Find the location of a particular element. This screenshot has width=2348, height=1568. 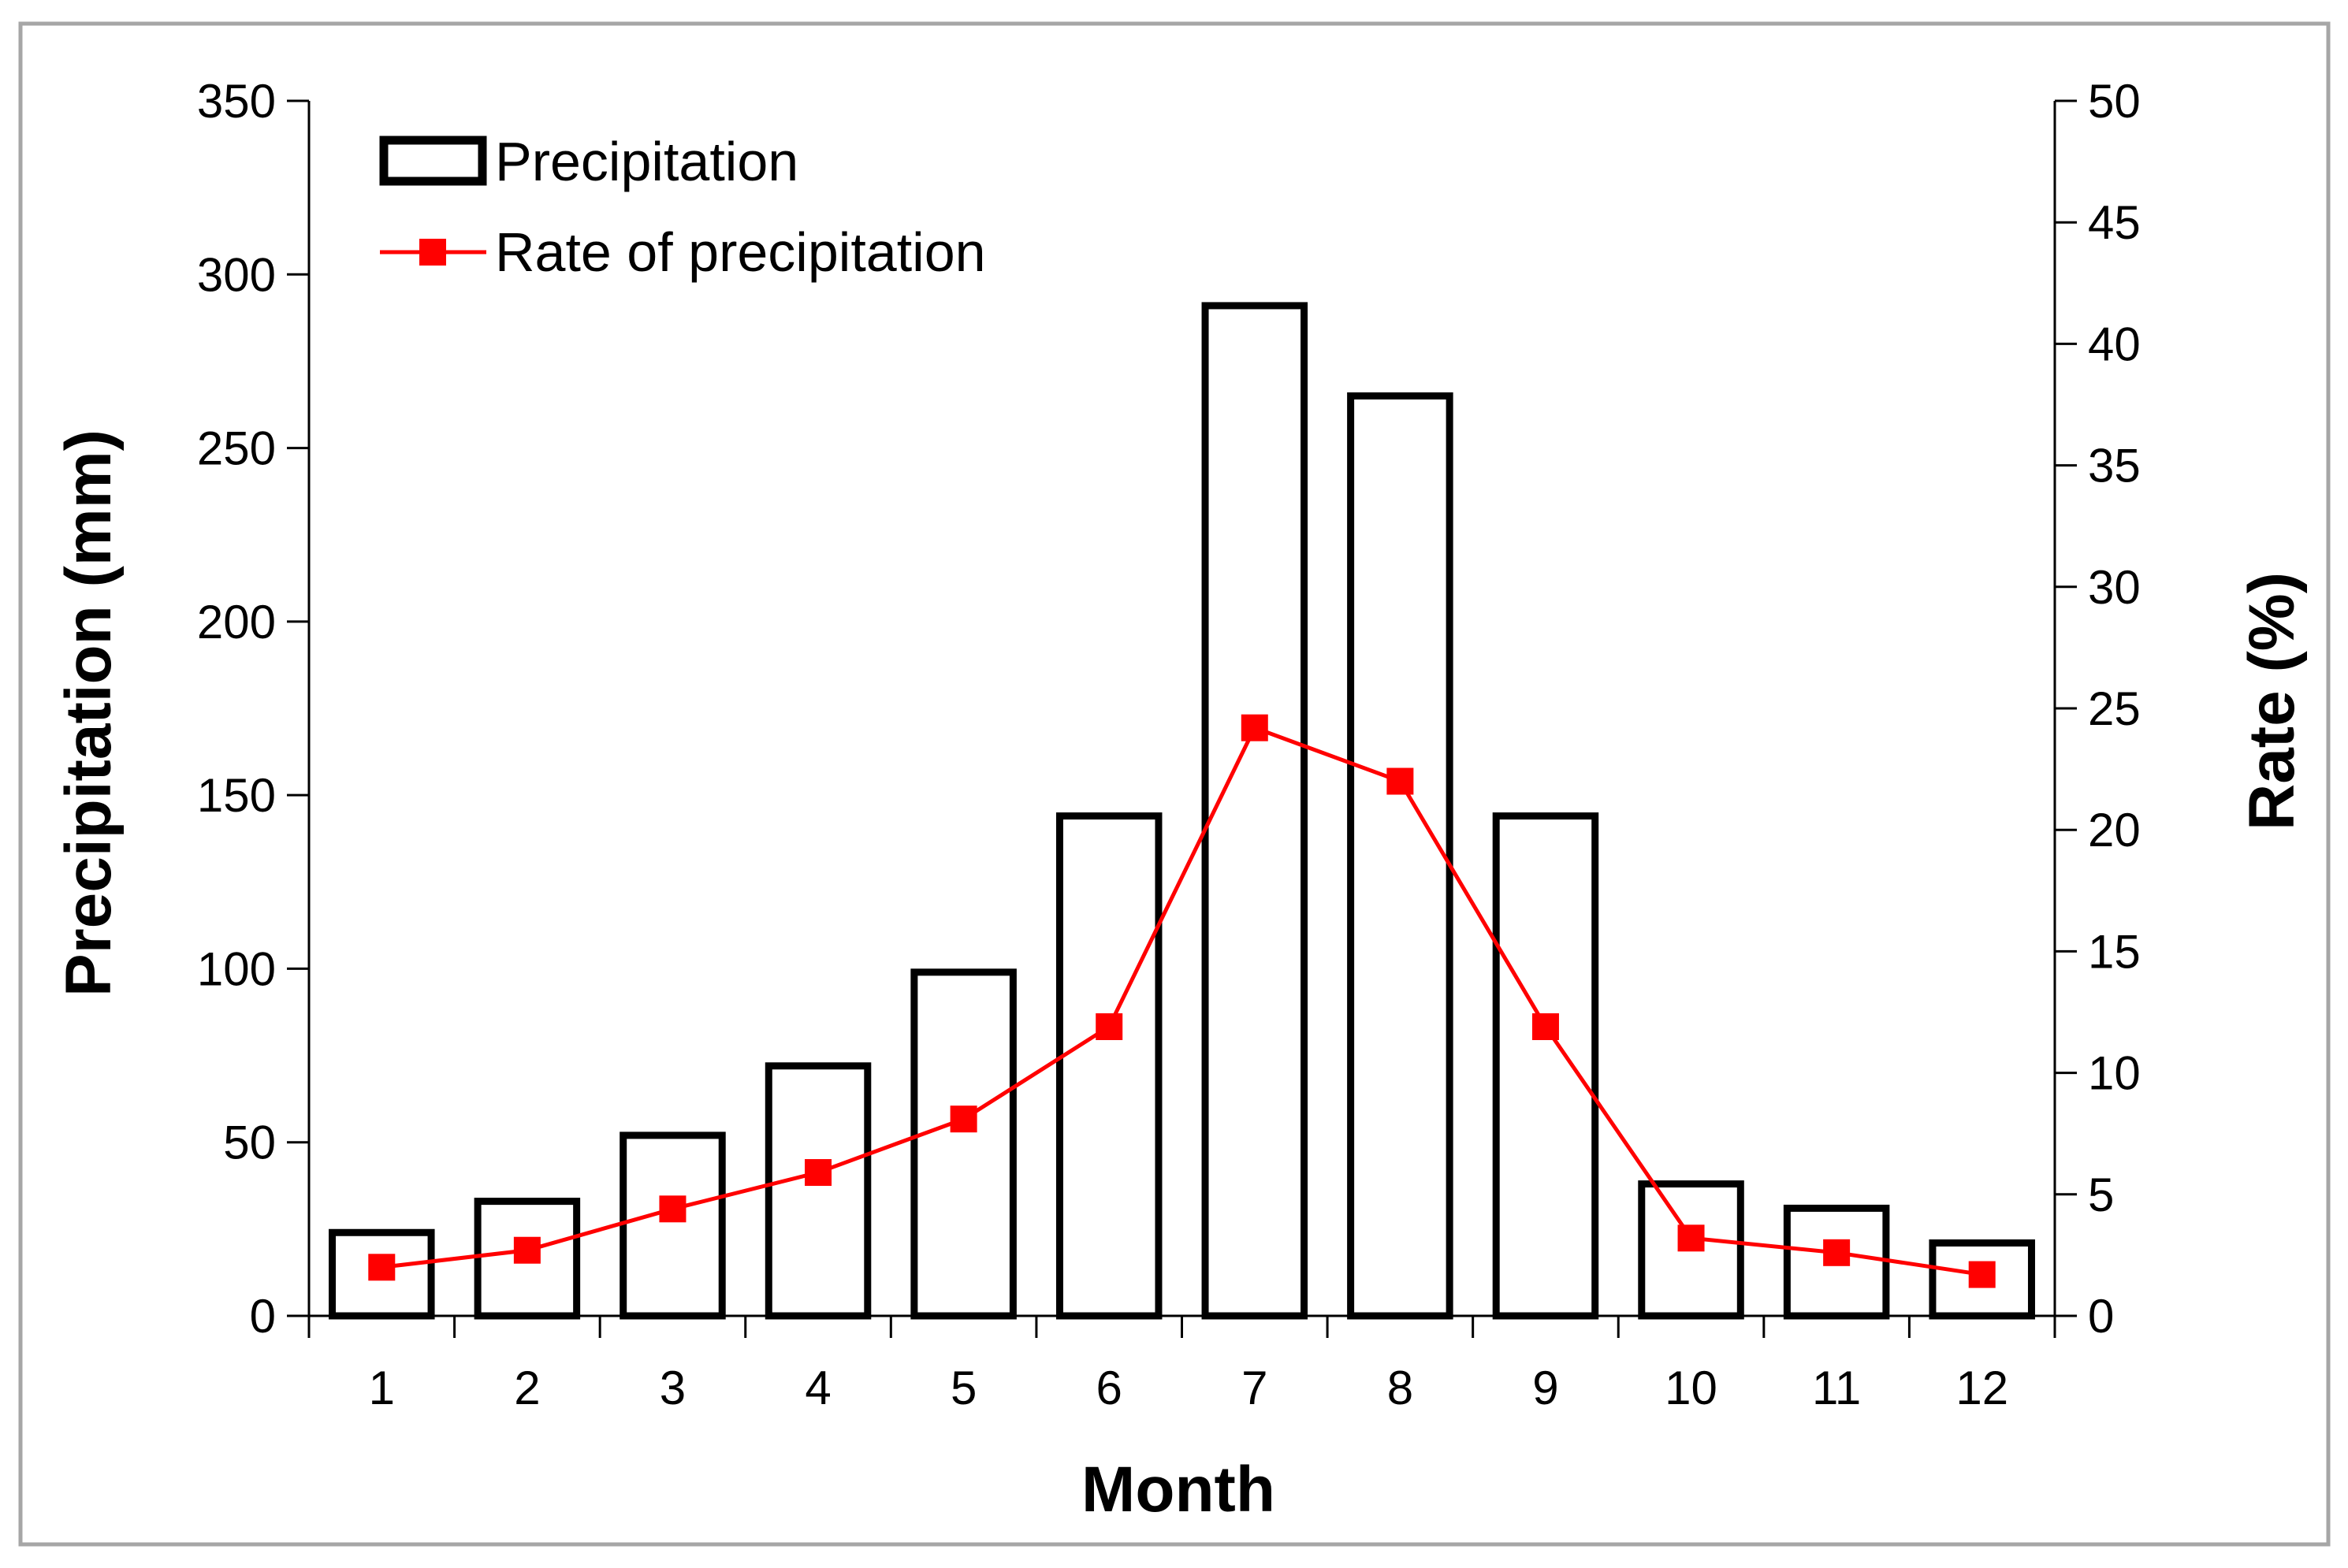

y-tick-label: 300 is located at coordinates (236, 274).